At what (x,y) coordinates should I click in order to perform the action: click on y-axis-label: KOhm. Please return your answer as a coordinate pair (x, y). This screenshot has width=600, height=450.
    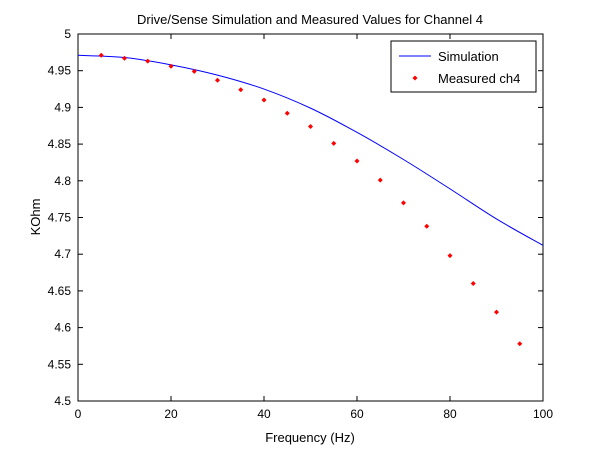
    Looking at the image, I should click on (35, 217).